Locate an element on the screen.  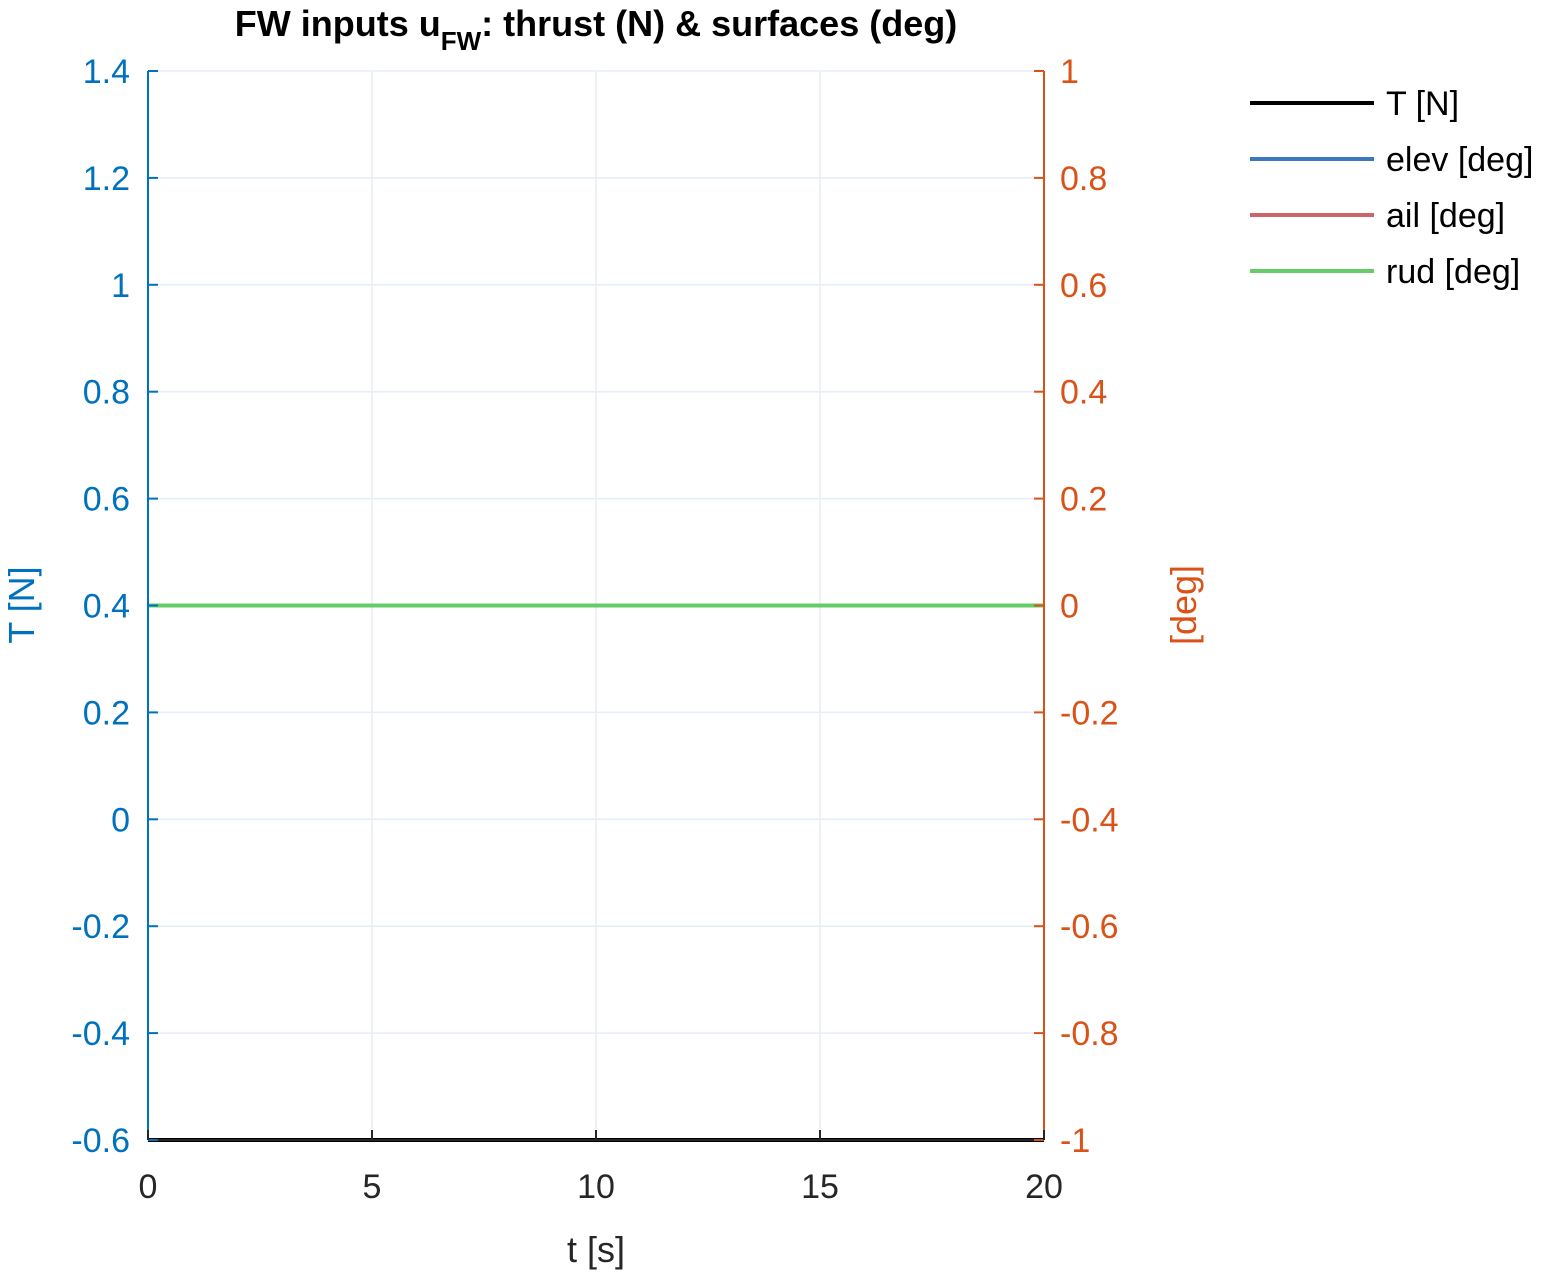
y-tick-right-label: -0.8 is located at coordinates (1089, 1034).